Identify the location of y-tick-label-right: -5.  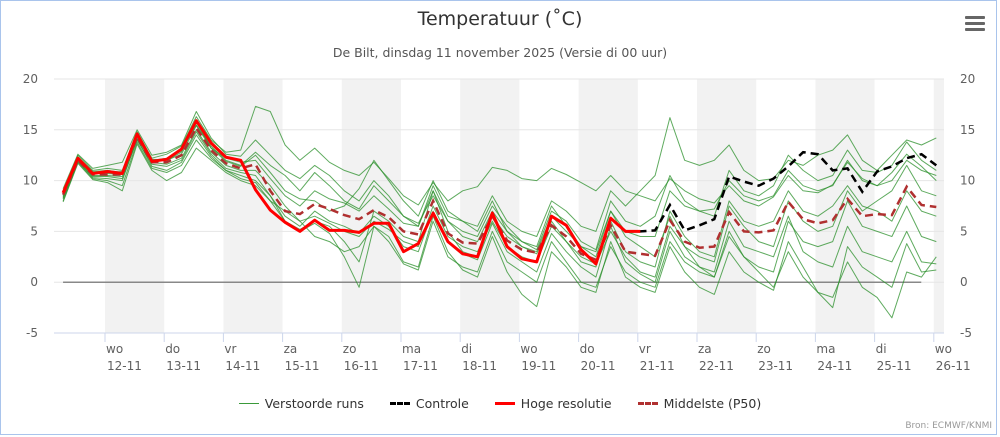
(966, 333).